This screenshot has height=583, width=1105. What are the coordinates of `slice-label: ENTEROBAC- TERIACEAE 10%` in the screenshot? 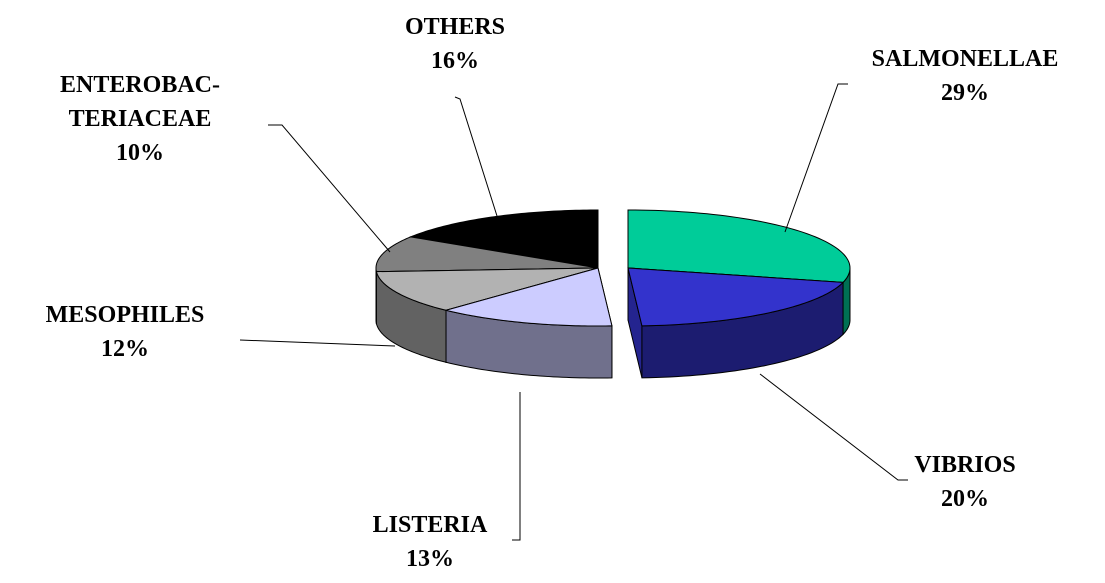 It's located at (140, 119).